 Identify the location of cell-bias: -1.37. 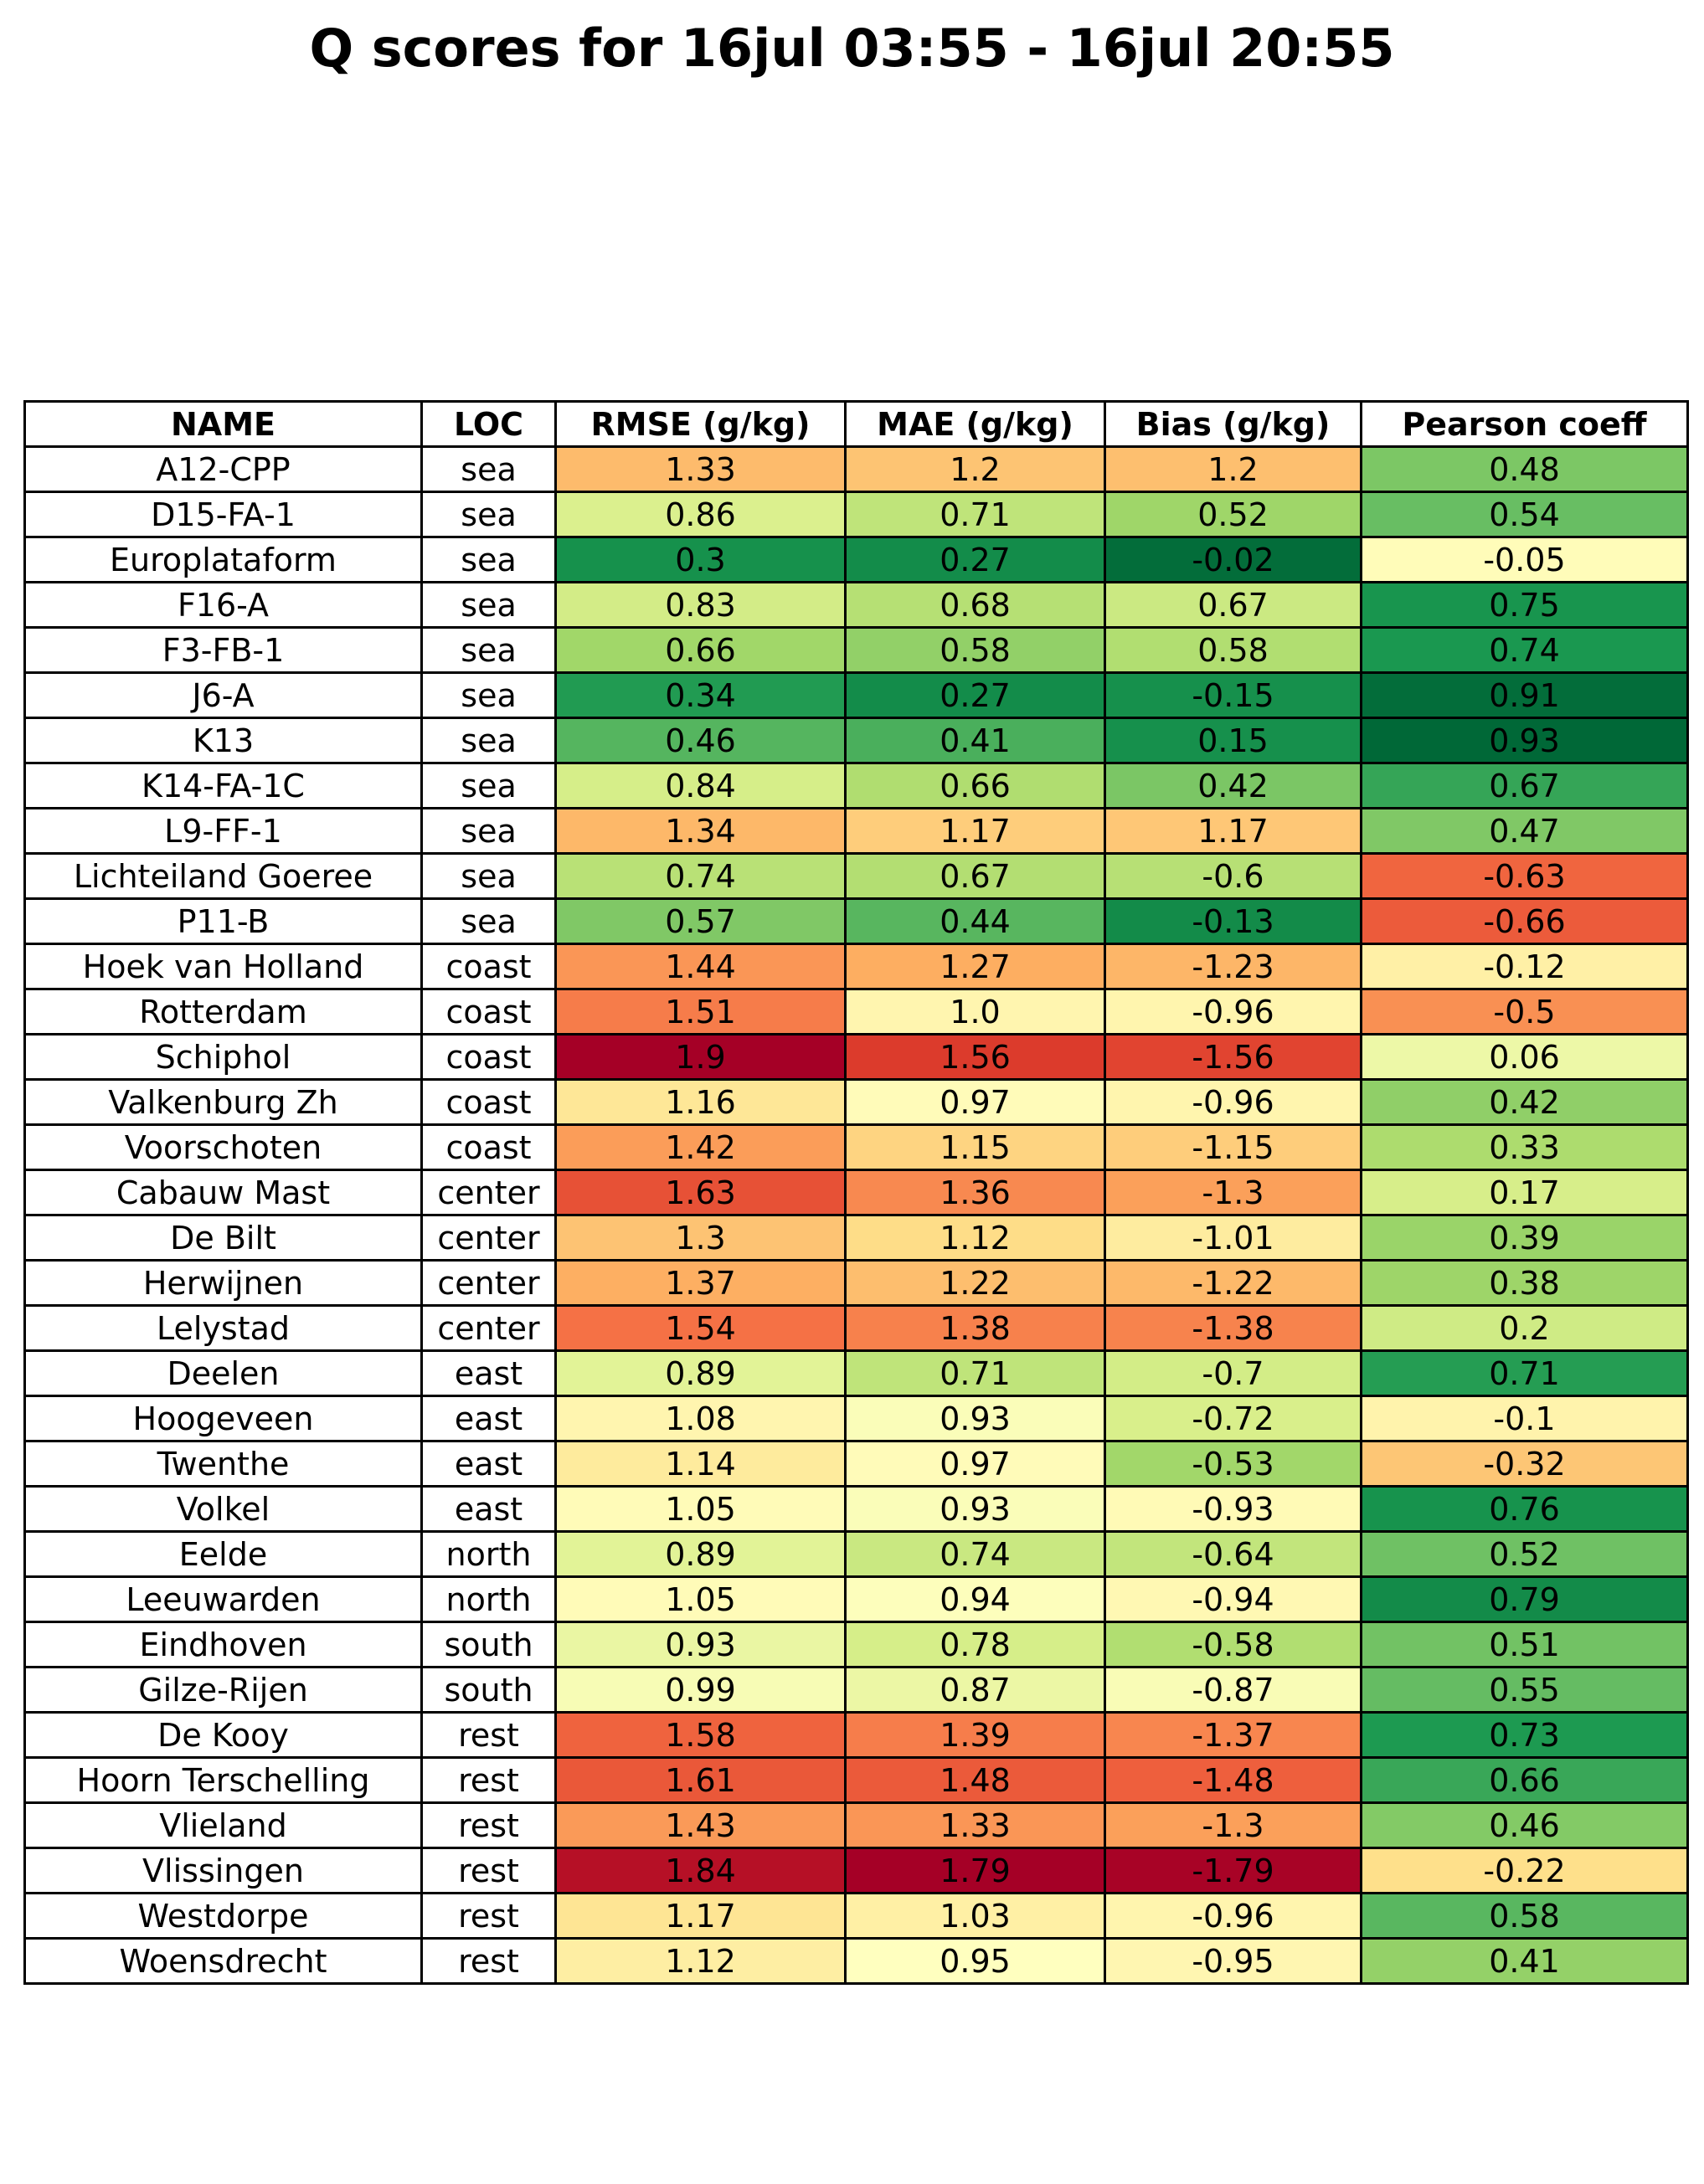
(1233, 1735).